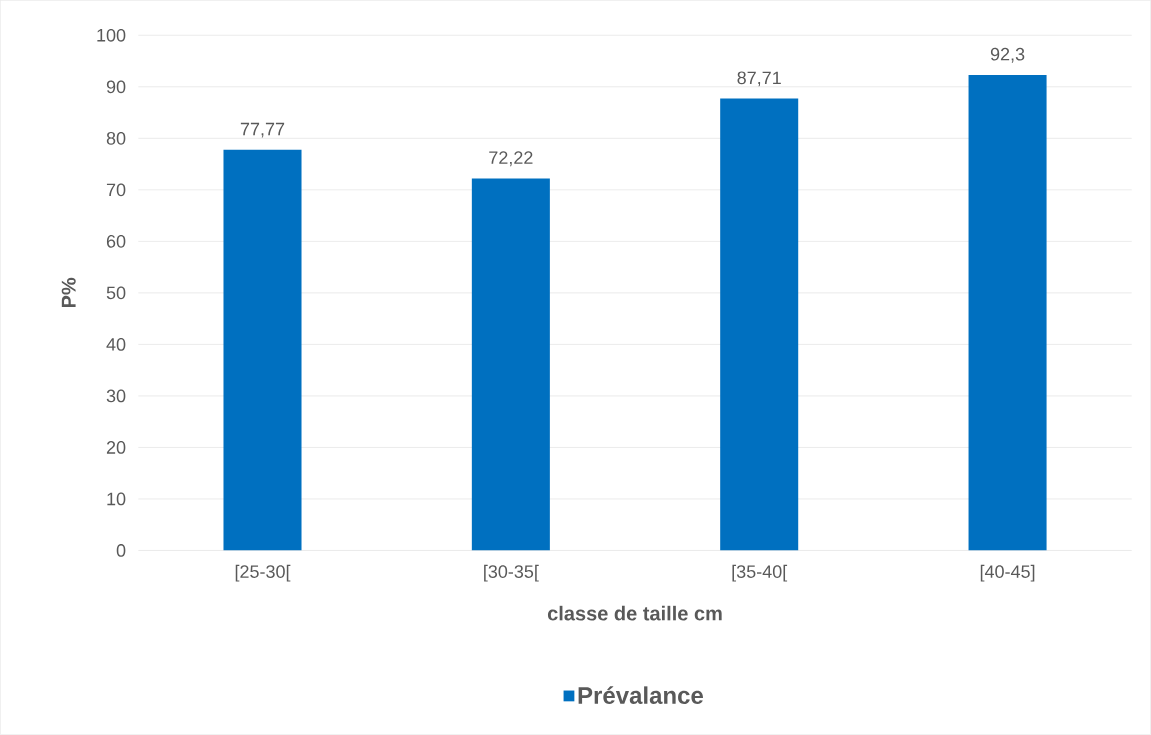 This screenshot has height=735, width=1151. What do you see at coordinates (116, 190) in the screenshot?
I see `y-tick-label: 70` at bounding box center [116, 190].